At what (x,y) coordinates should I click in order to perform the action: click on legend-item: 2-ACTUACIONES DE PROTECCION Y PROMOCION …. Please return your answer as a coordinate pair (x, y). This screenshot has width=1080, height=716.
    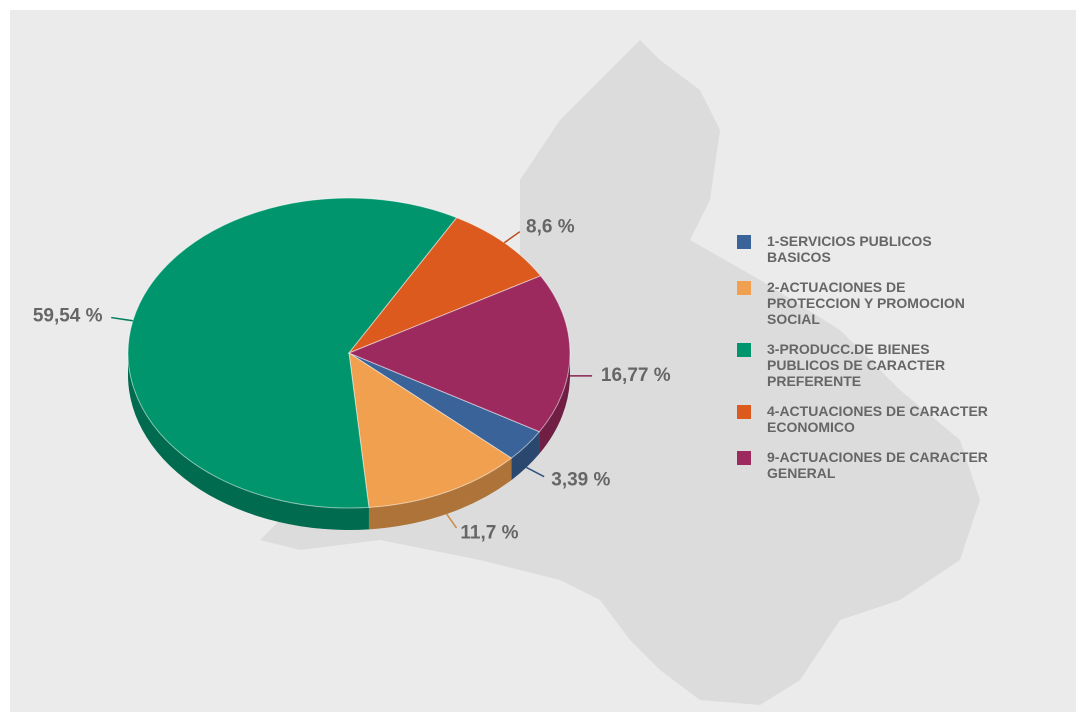
    Looking at the image, I should click on (872, 303).